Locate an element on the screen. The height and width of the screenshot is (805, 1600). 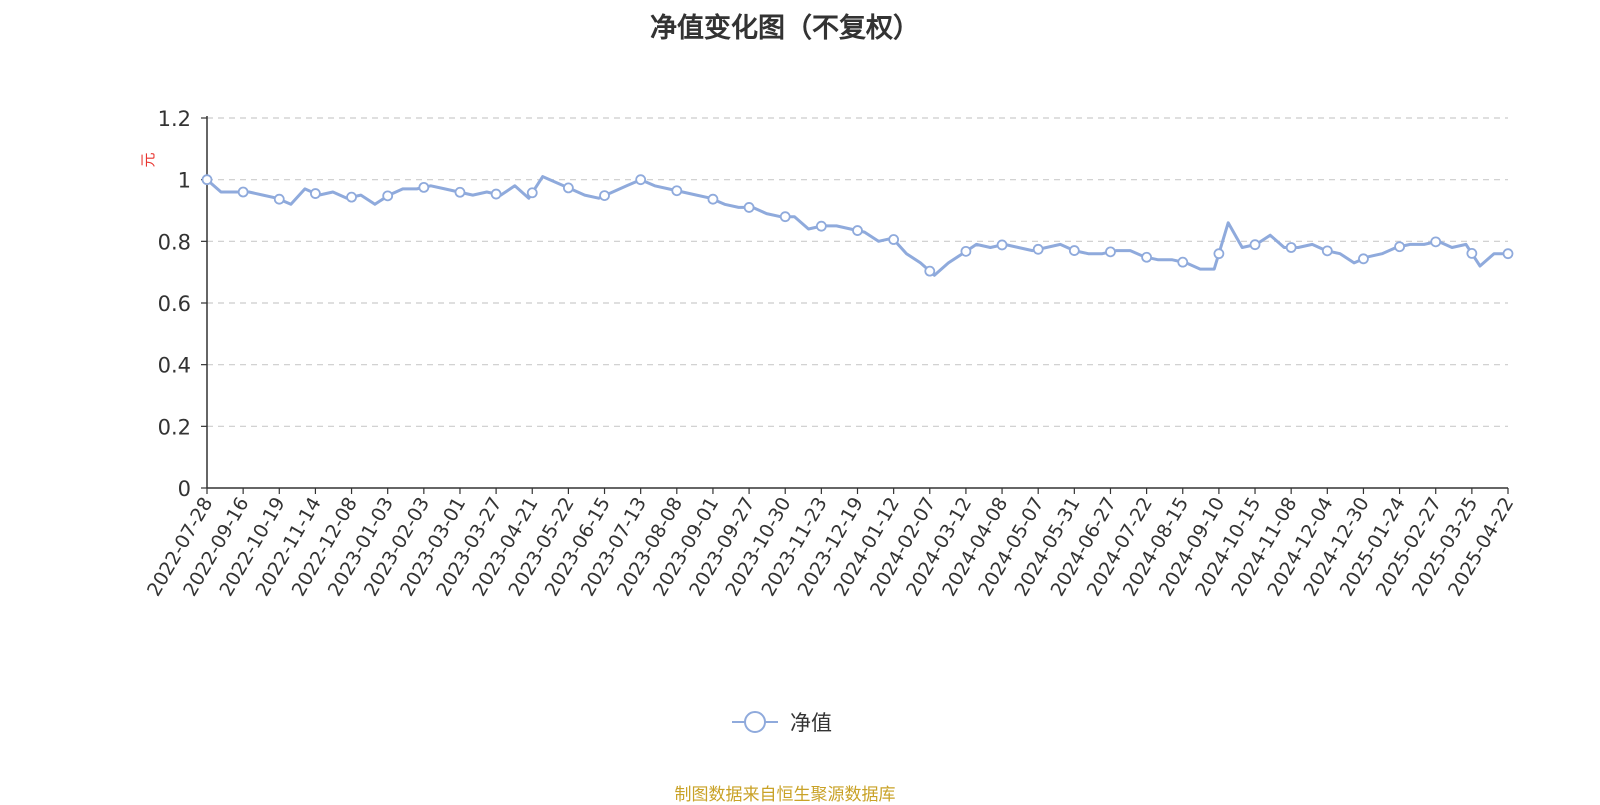
y-tick-label: 0.4 is located at coordinates (174, 366).